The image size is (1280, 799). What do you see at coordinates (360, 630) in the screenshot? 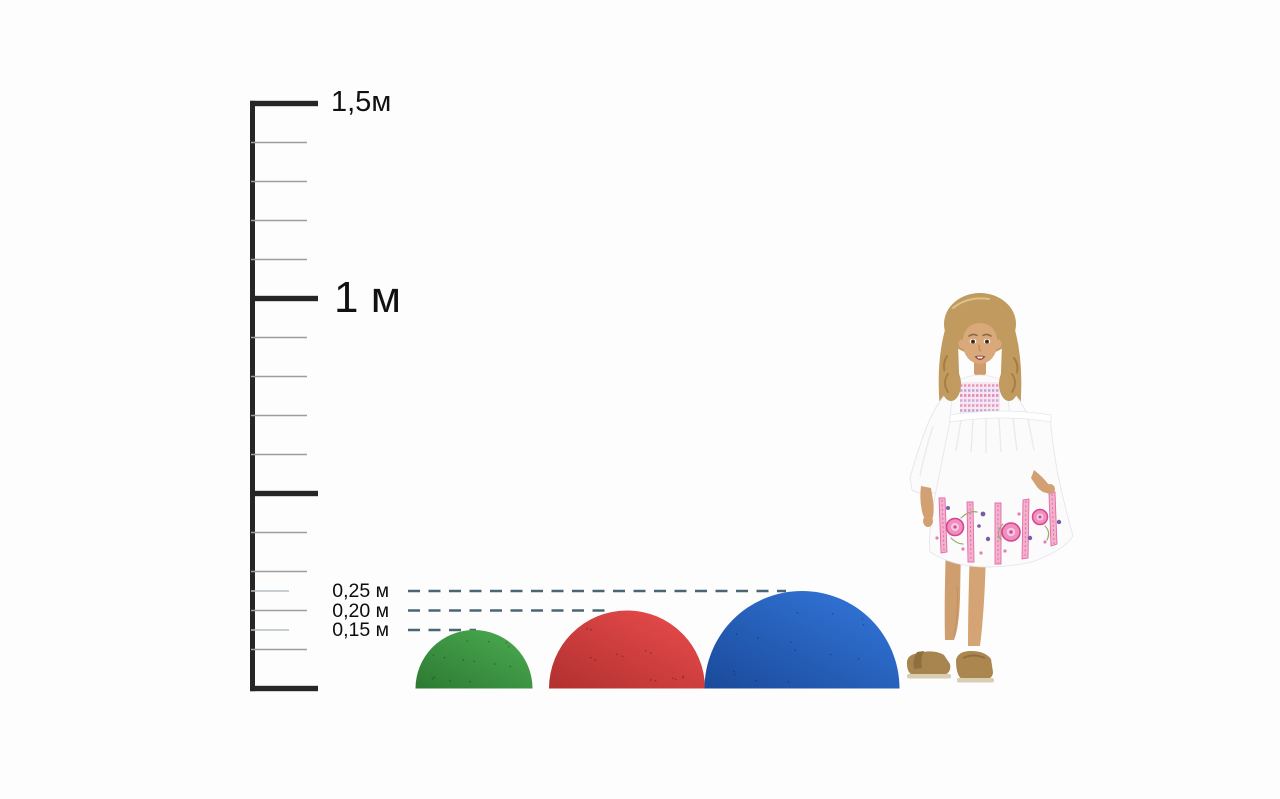
I see `height-label-0-15m: 0,15 м` at bounding box center [360, 630].